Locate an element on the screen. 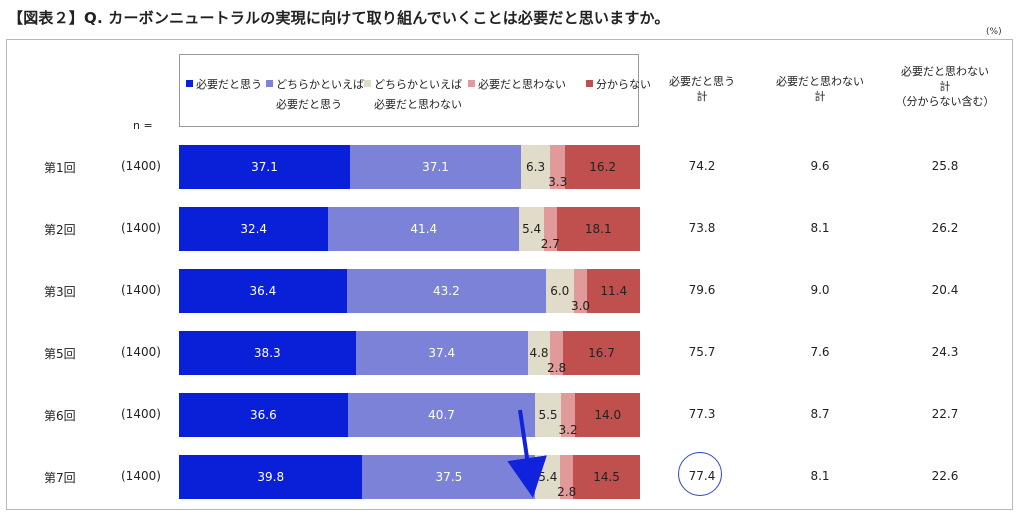 The height and width of the screenshot is (518, 1024). data-label: 2.7 is located at coordinates (550, 244).